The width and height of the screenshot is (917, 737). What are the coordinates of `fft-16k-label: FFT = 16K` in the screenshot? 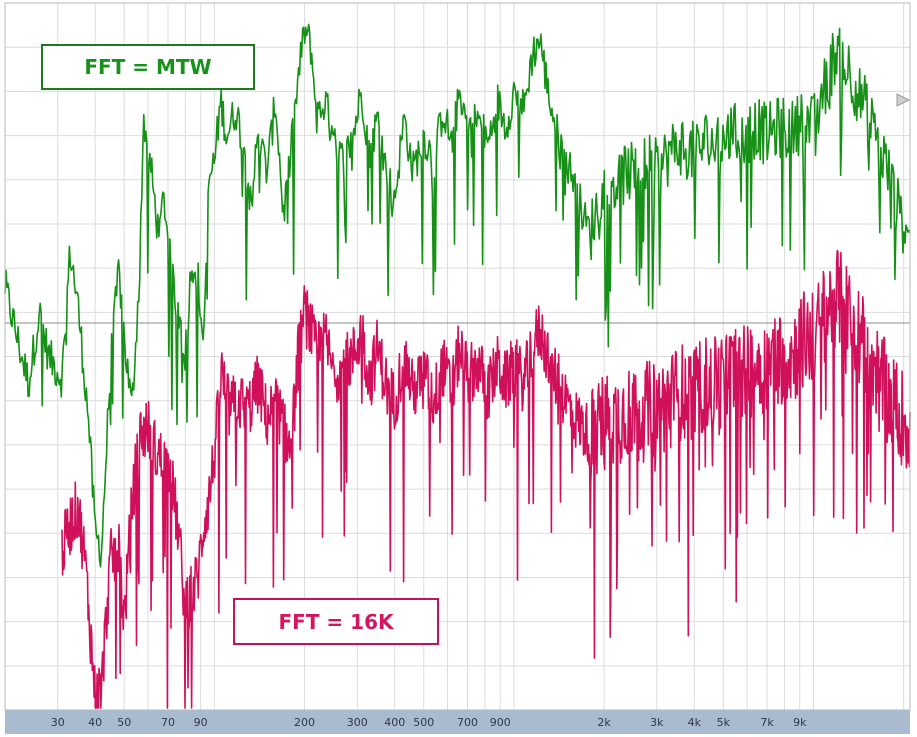 It's located at (336, 621).